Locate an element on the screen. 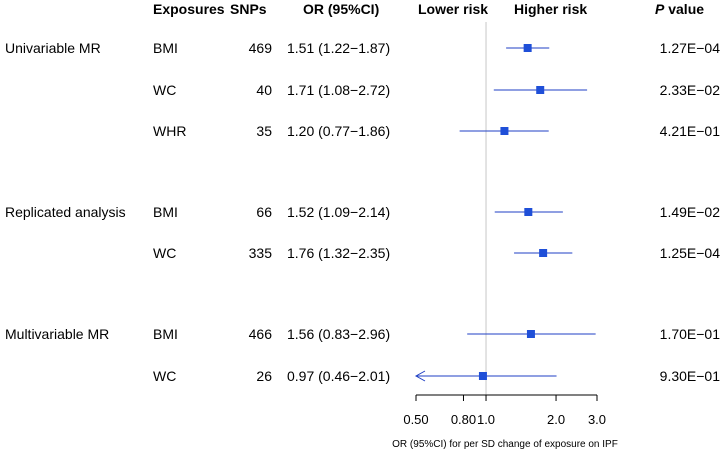  row-p-value: 1.70E−01 is located at coordinates (690, 334).